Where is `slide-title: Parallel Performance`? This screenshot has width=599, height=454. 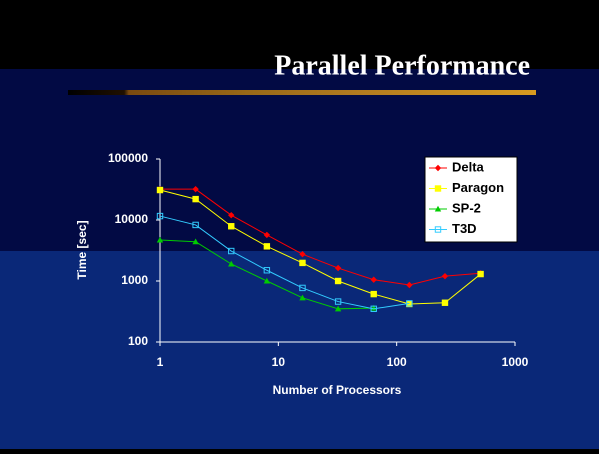
slide-title: Parallel Performance is located at coordinates (402, 65).